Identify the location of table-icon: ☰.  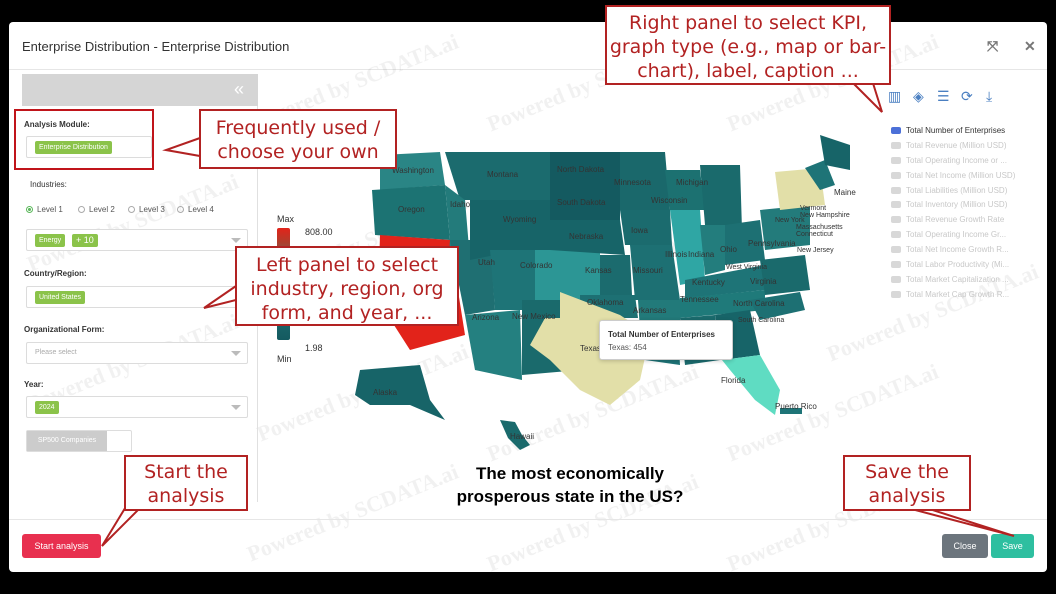
(943, 96).